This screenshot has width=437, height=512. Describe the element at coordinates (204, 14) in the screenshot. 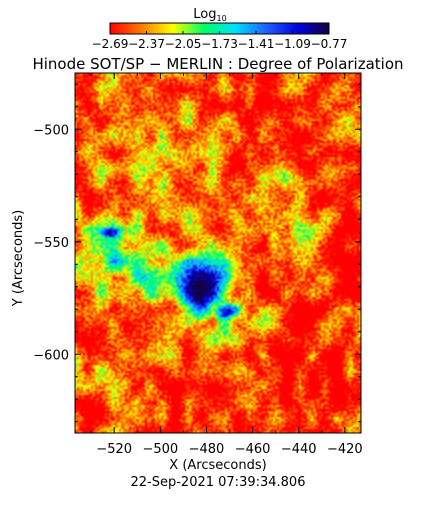

I see `colorbar-label-text: Log` at that location.